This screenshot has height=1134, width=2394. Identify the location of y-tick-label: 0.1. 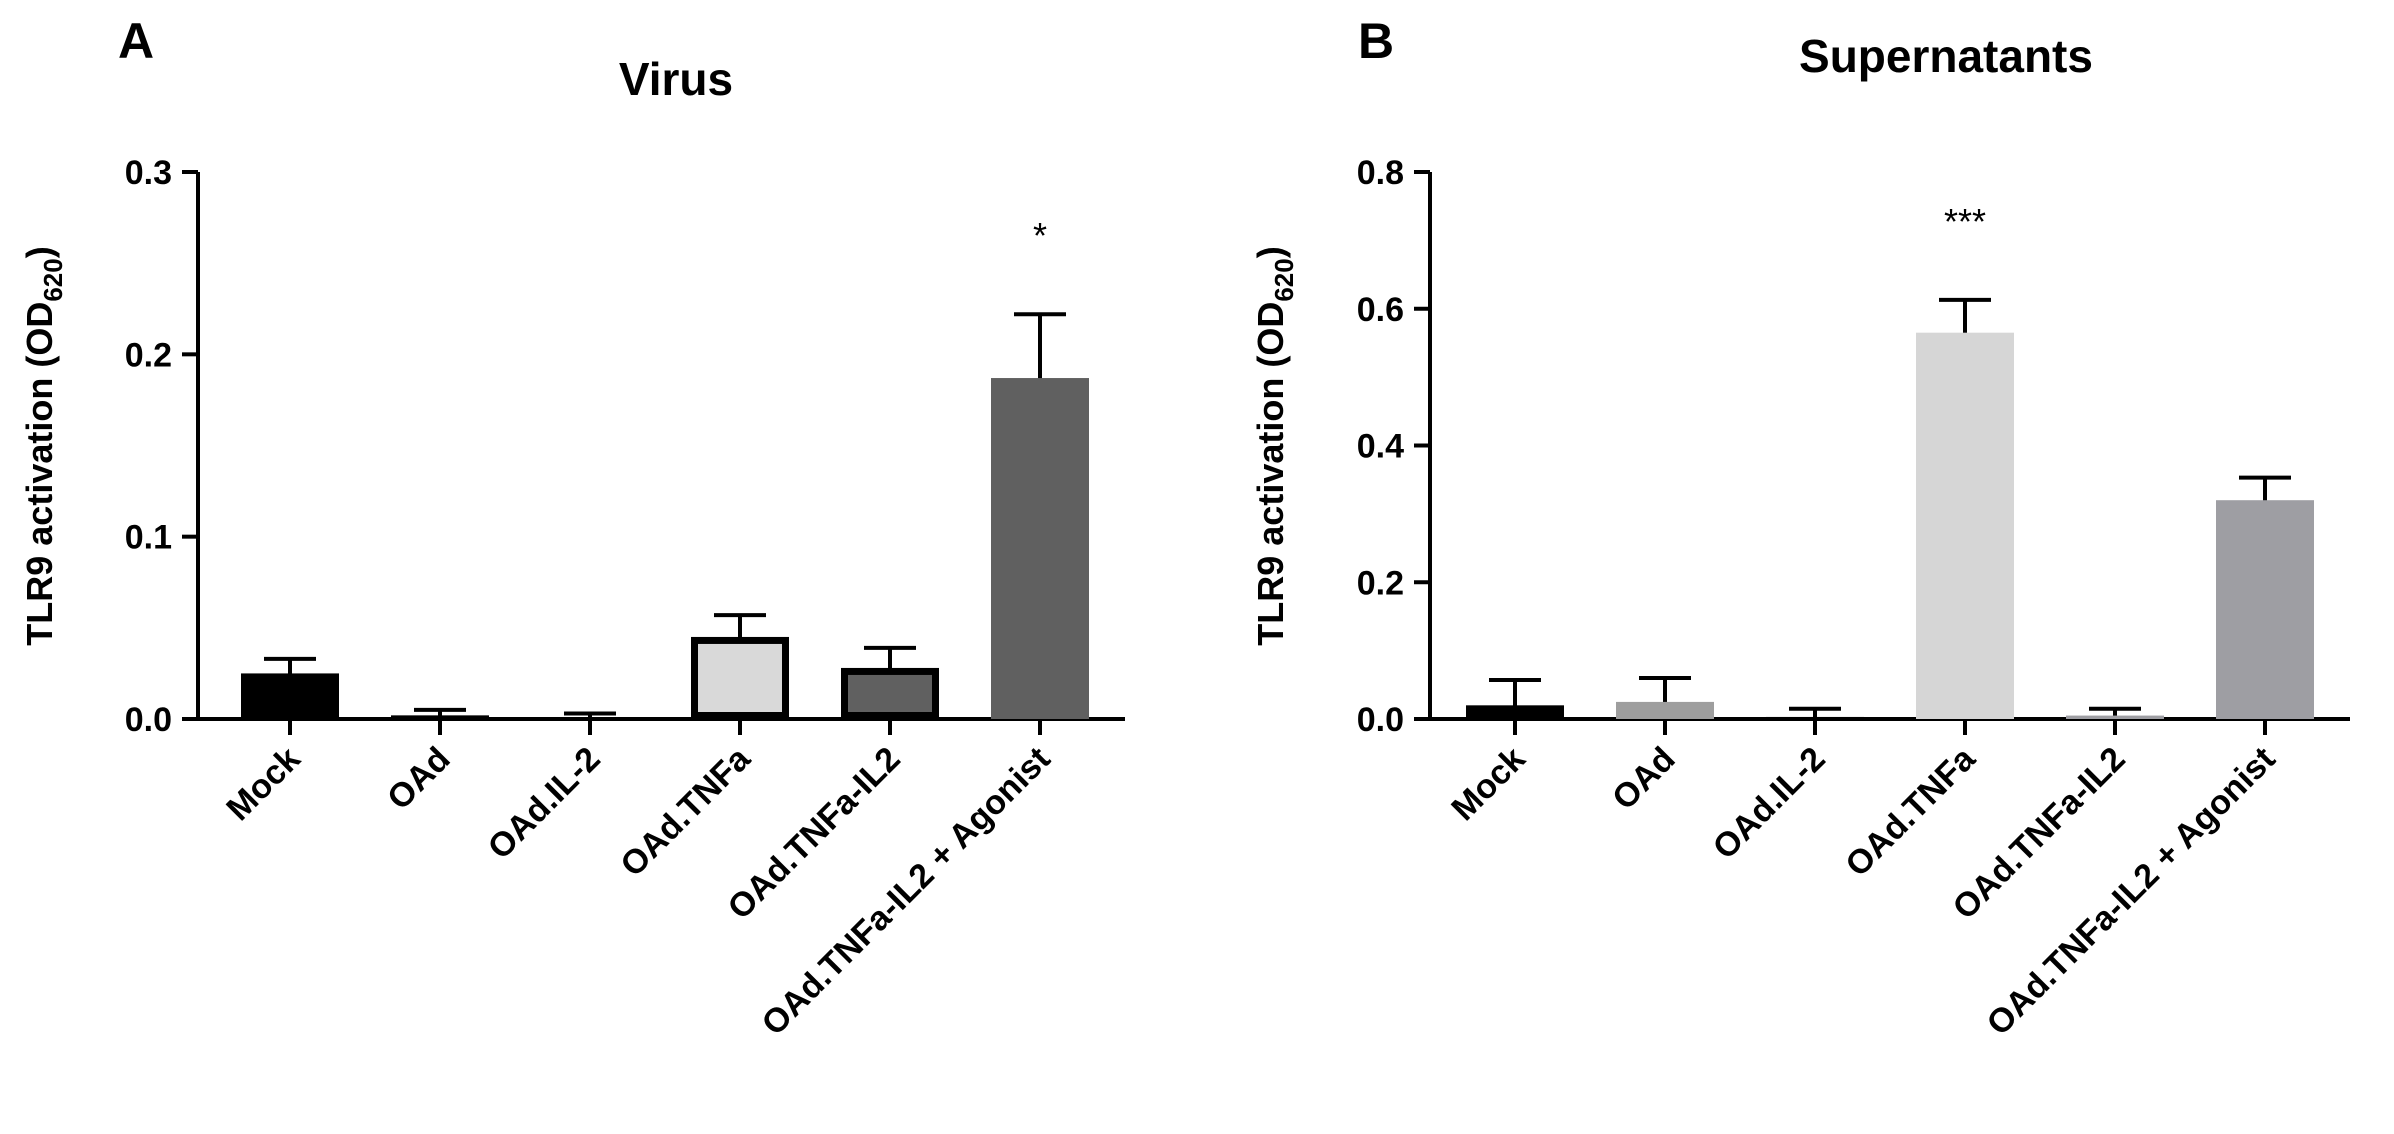
(148, 538).